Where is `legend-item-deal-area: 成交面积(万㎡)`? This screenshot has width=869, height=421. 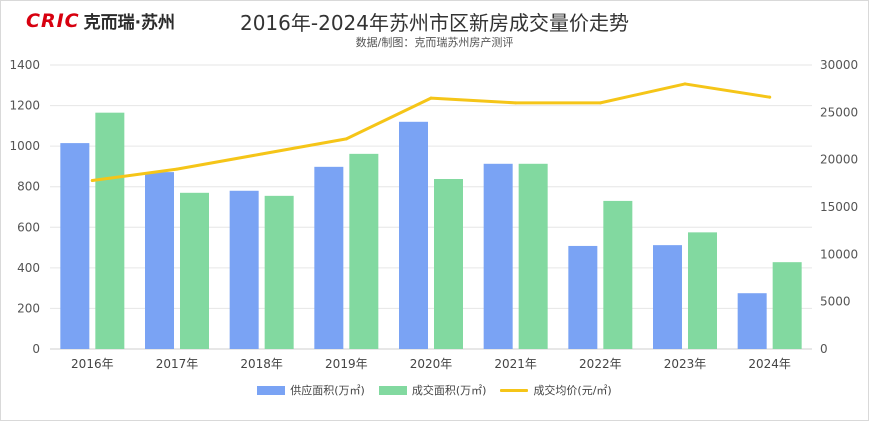
legend-item-deal-area: 成交面积(万㎡) is located at coordinates (432, 390).